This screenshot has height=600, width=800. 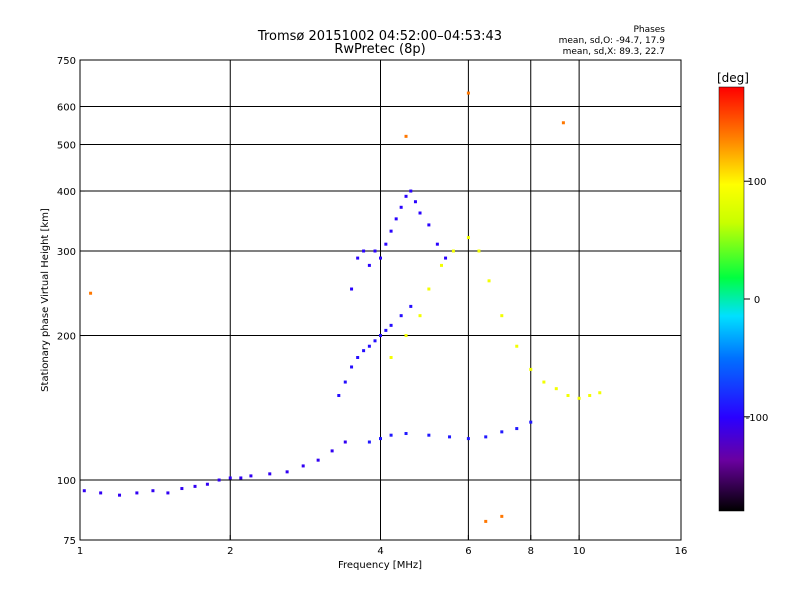 What do you see at coordinates (69, 541) in the screenshot?
I see `y-tick-label: 75` at bounding box center [69, 541].